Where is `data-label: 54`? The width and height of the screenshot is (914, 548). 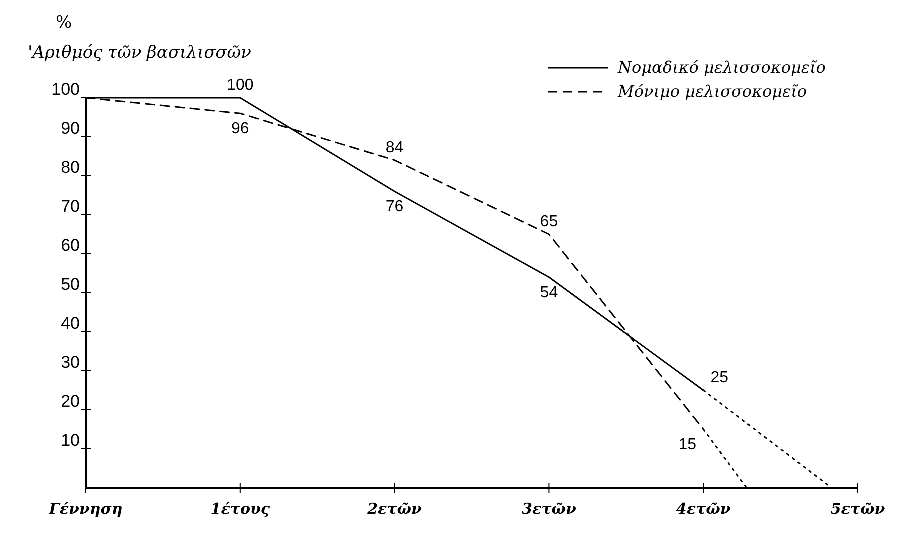 data-label: 54 is located at coordinates (549, 293).